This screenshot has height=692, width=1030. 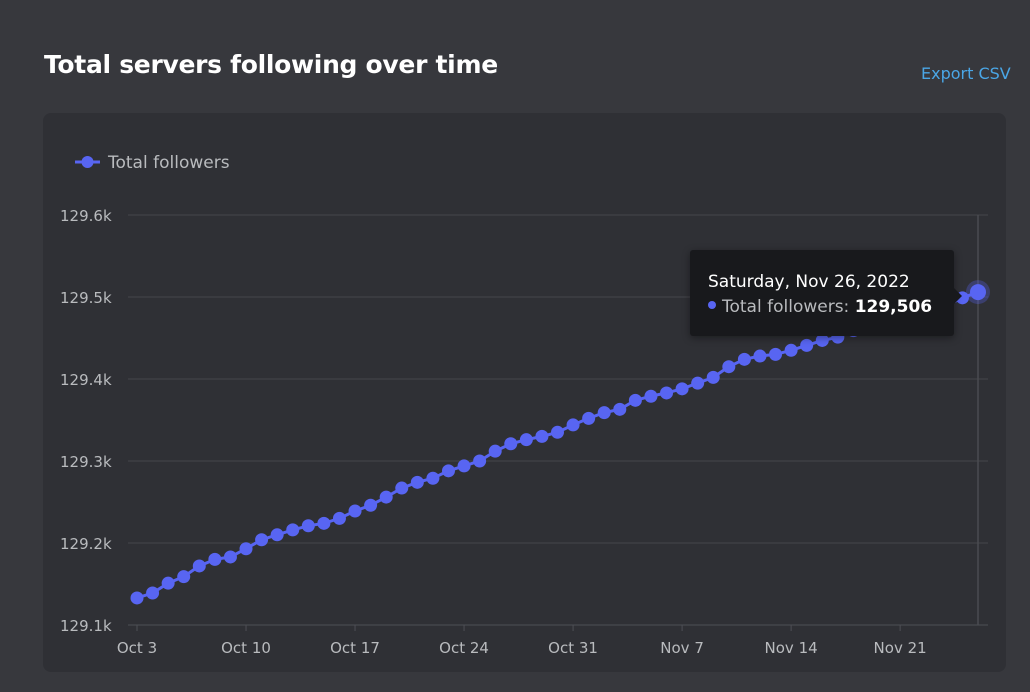 What do you see at coordinates (788, 307) in the screenshot?
I see `tooltip-series-label: Total followers:` at bounding box center [788, 307].